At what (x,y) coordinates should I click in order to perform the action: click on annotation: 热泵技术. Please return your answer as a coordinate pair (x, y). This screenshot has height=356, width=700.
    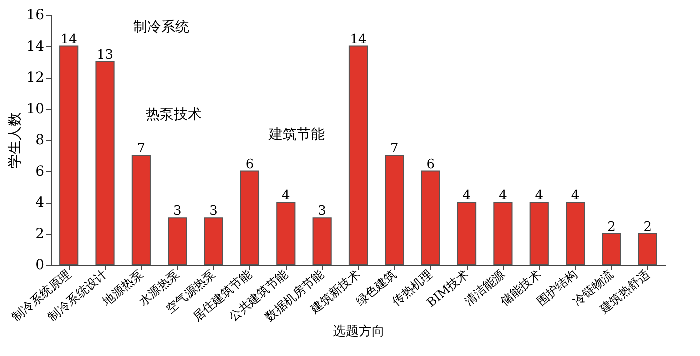
    Looking at the image, I should click on (174, 115).